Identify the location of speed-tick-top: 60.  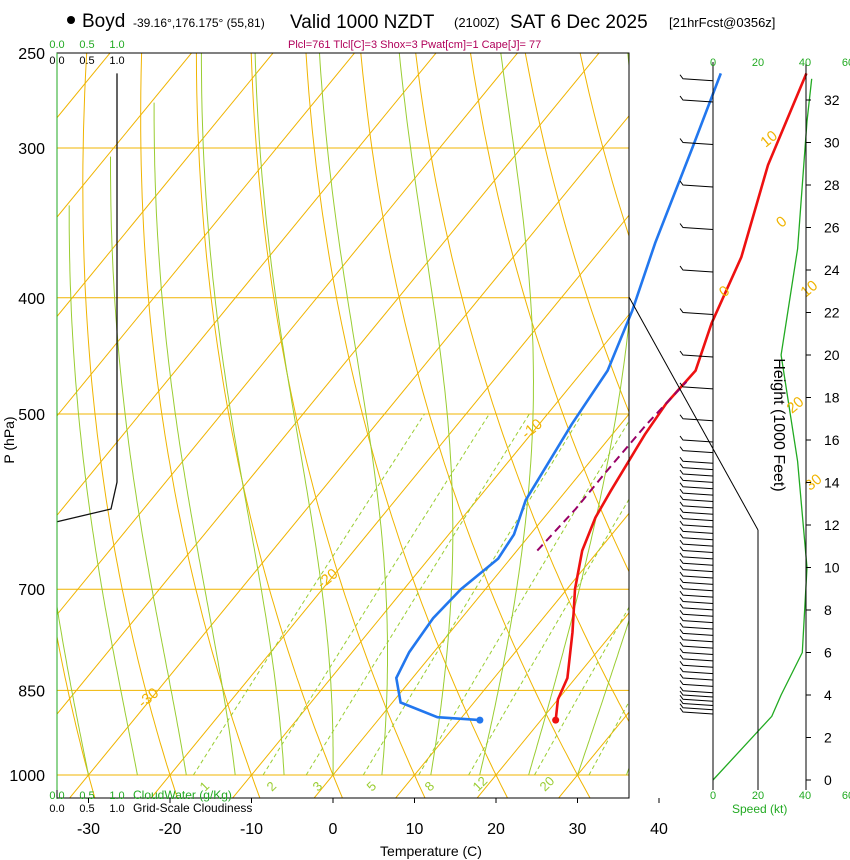
(846, 63).